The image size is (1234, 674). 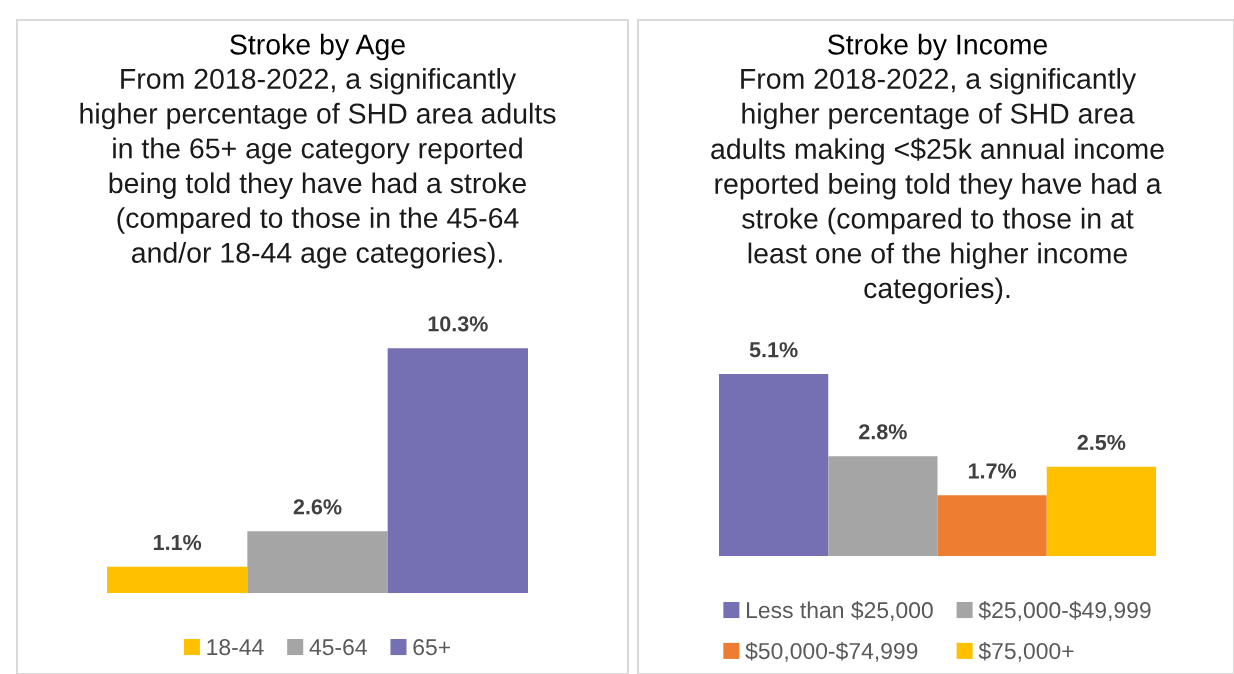 I want to click on data-label: 1.1%, so click(x=177, y=542).